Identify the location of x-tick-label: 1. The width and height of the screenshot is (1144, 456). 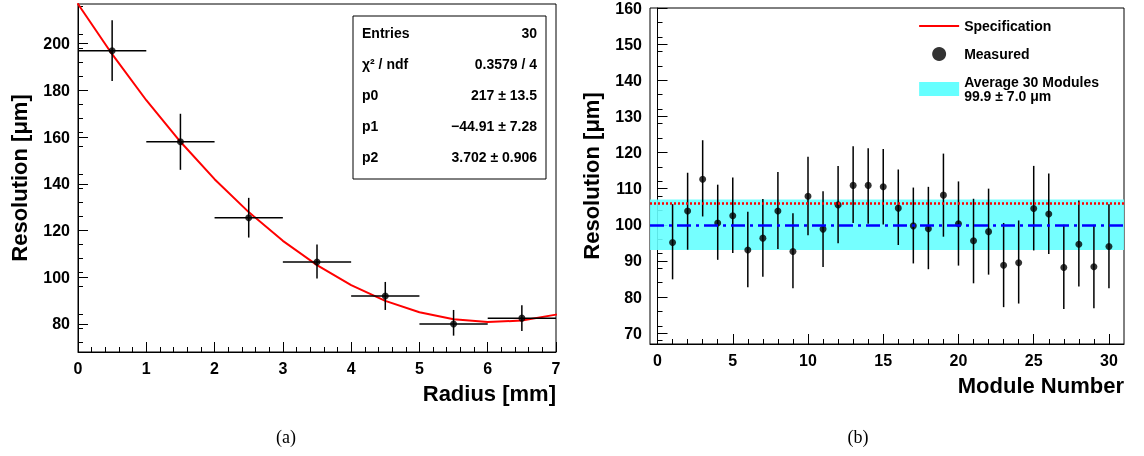
(146, 368).